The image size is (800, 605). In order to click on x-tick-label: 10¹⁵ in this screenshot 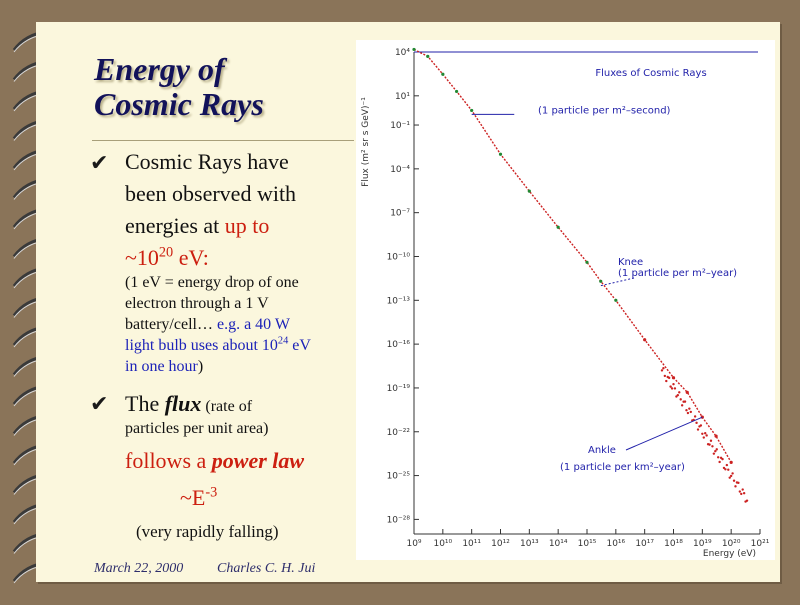, I will do `click(587, 544)`.